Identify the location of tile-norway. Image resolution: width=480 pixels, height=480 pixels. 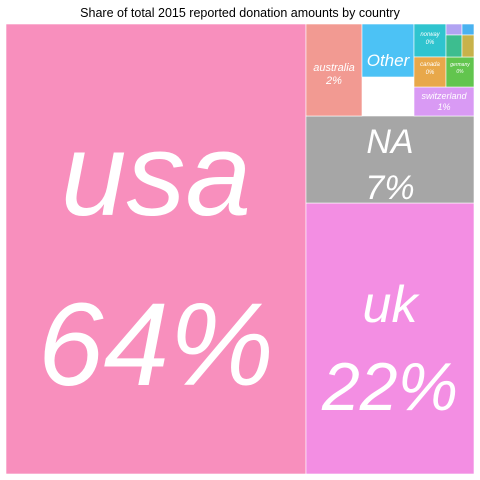
(430, 40).